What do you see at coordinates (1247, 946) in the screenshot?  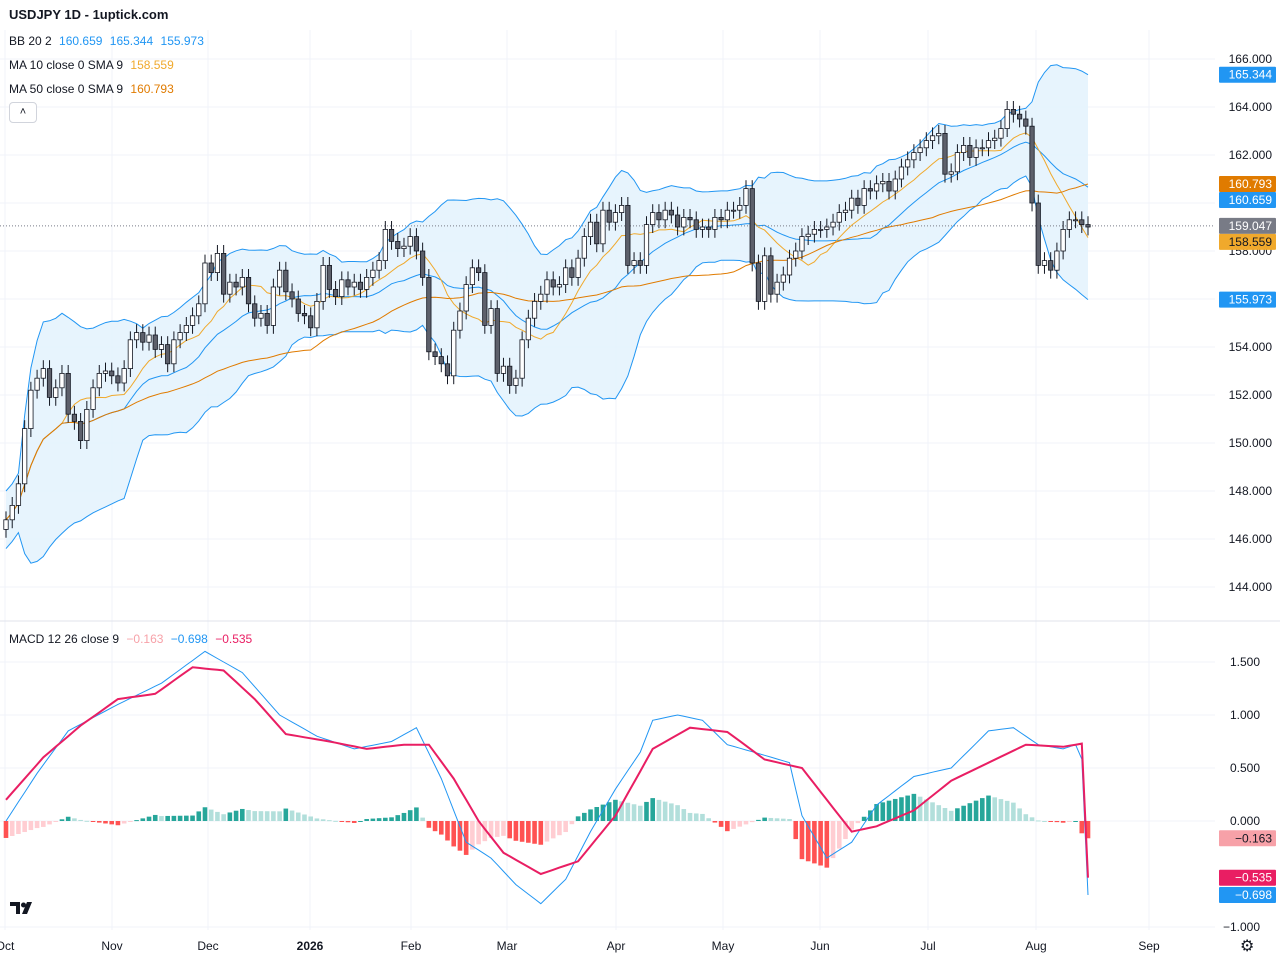 I see `gear-icon: ⚙` at bounding box center [1247, 946].